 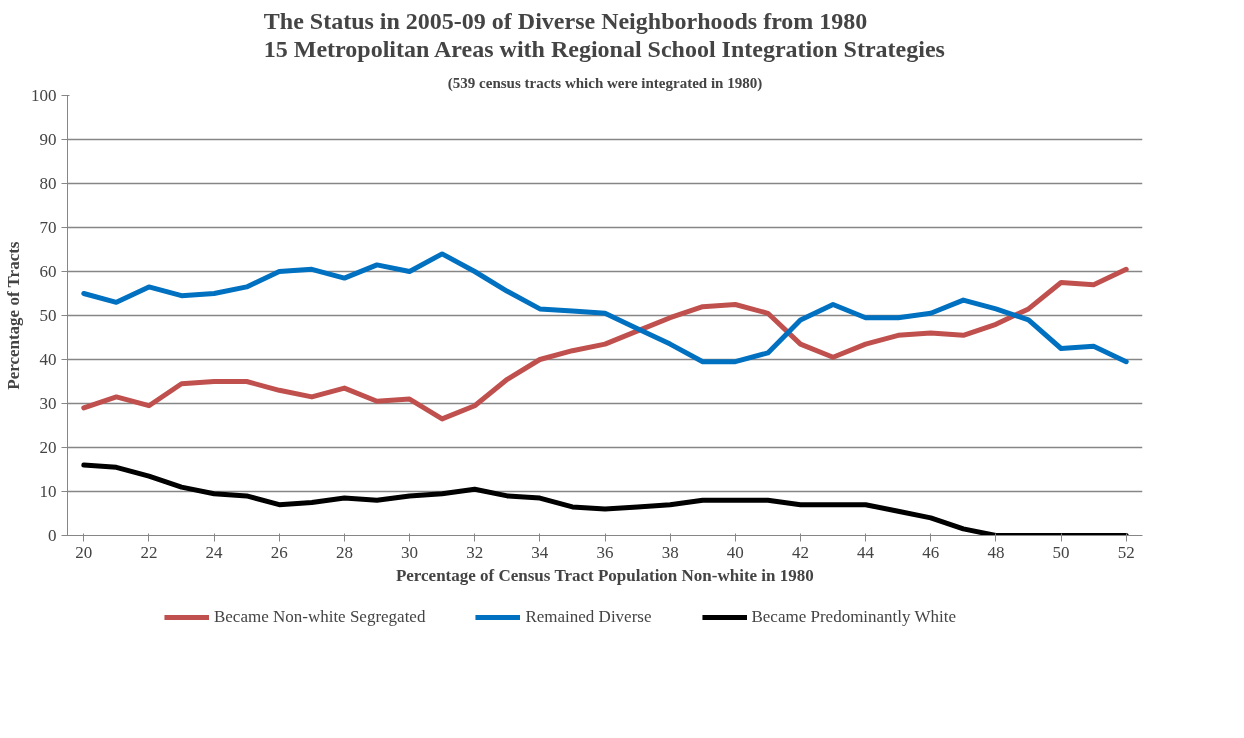 What do you see at coordinates (48, 403) in the screenshot?
I see `y-tick-label: 30` at bounding box center [48, 403].